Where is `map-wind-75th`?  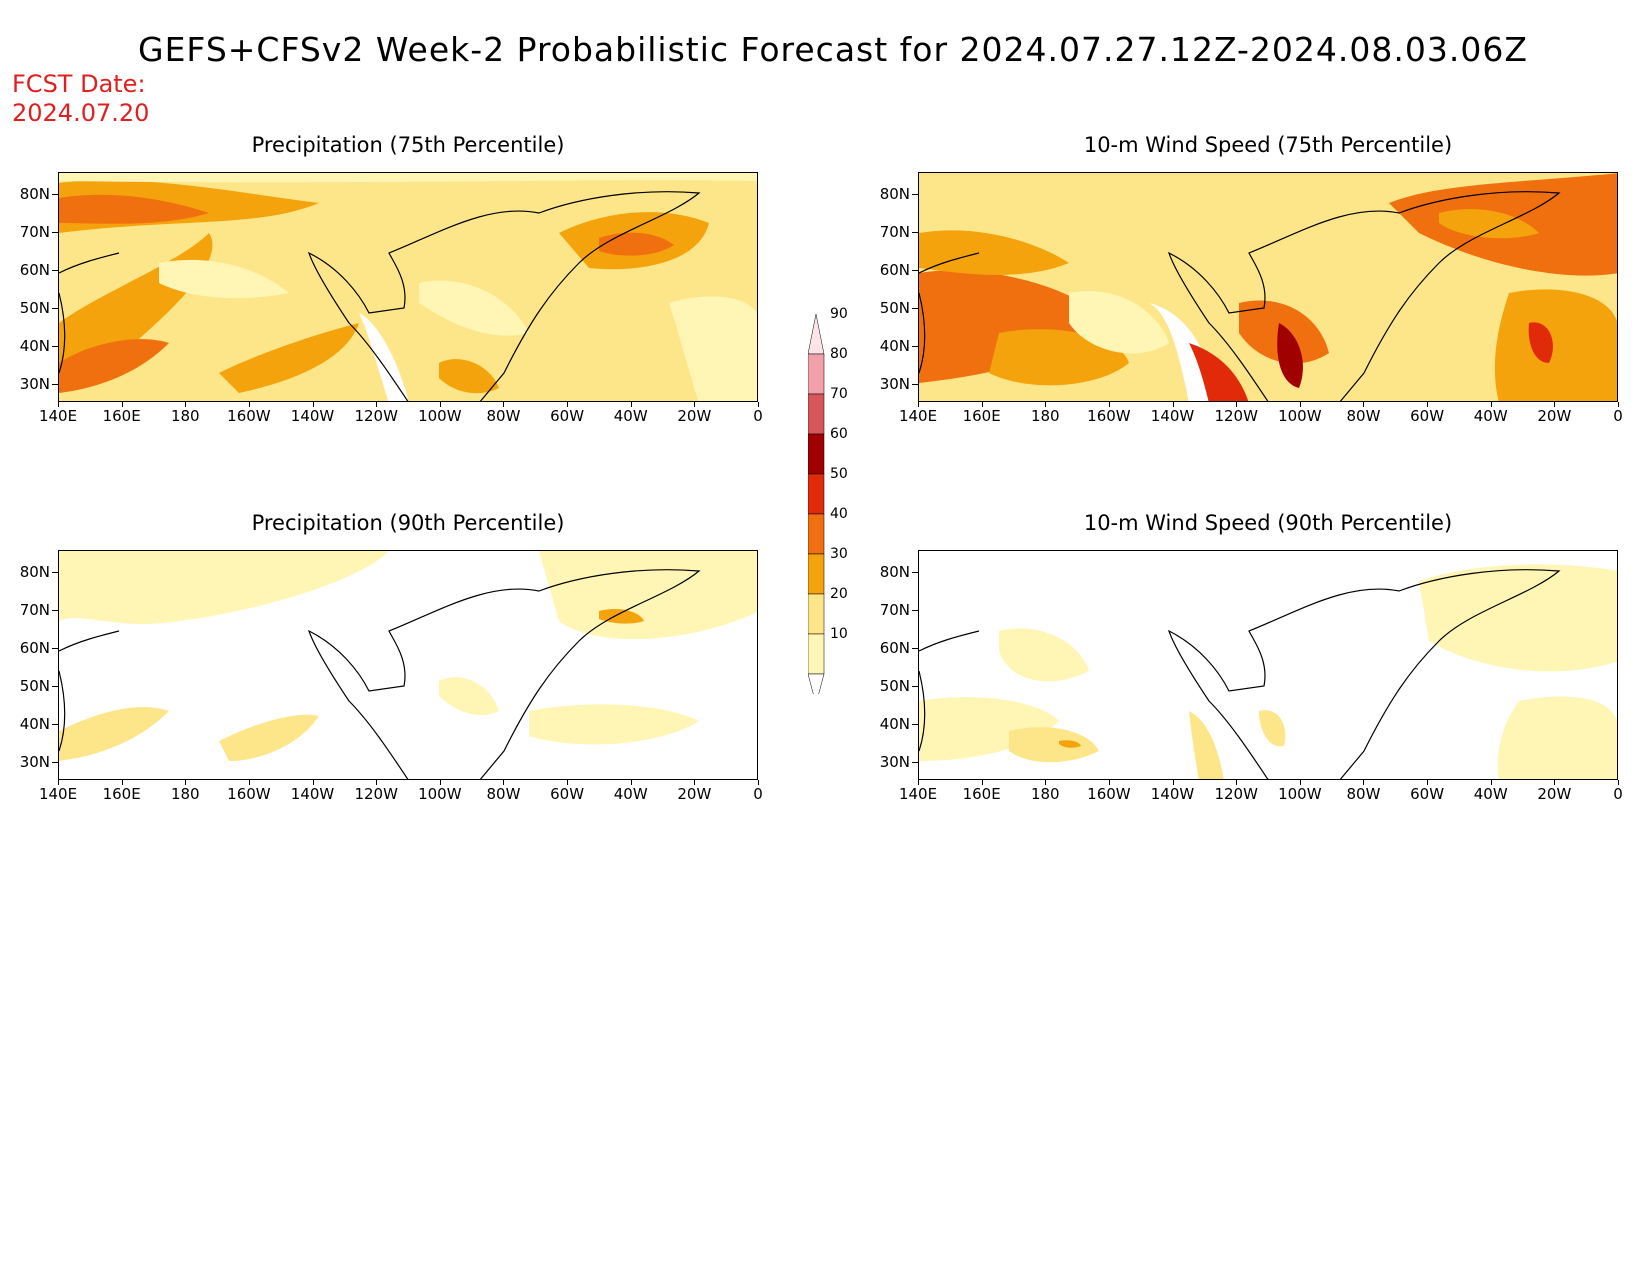
map-wind-75th is located at coordinates (1268, 287).